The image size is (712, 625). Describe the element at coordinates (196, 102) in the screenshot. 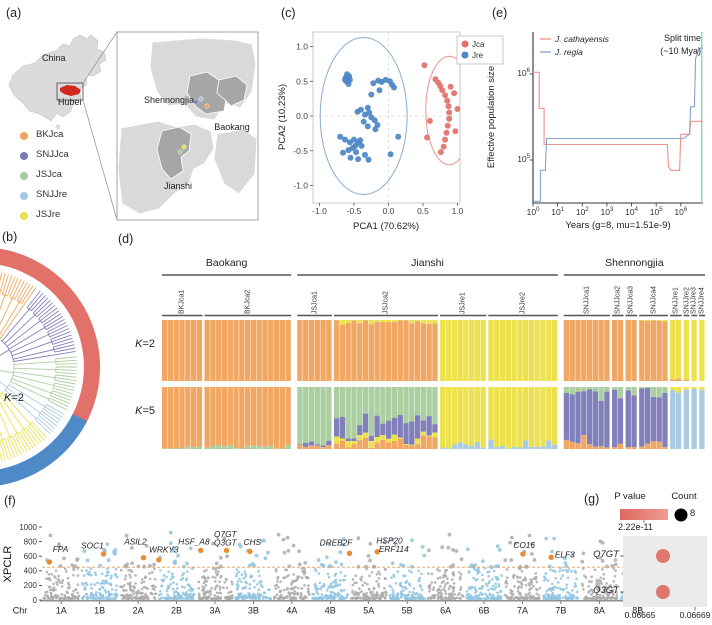

I see `site-dot-SNJJca` at that location.